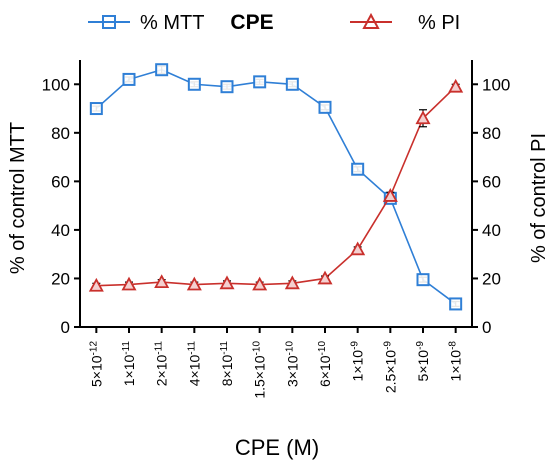 The image size is (550, 470). I want to click on legend-pi-marker, so click(371, 20).